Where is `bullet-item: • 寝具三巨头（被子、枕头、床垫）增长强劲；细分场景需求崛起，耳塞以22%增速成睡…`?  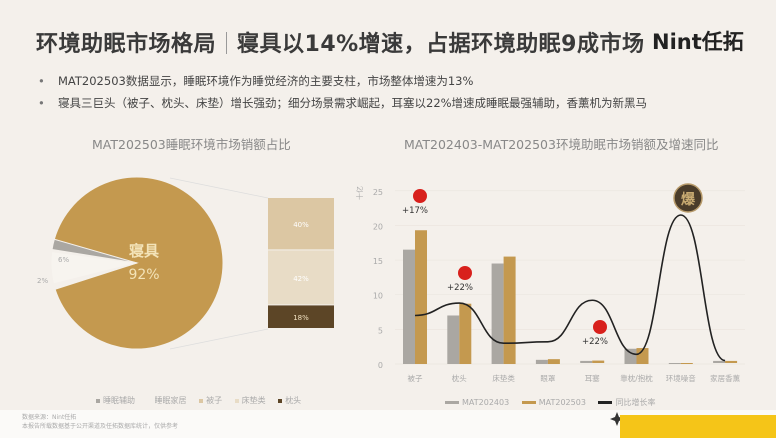 bullet-item: • 寝具三巨头（被子、枕头、床垫）增长强劲；细分场景需求崛起，耳塞以22%增速成睡… is located at coordinates (343, 103).